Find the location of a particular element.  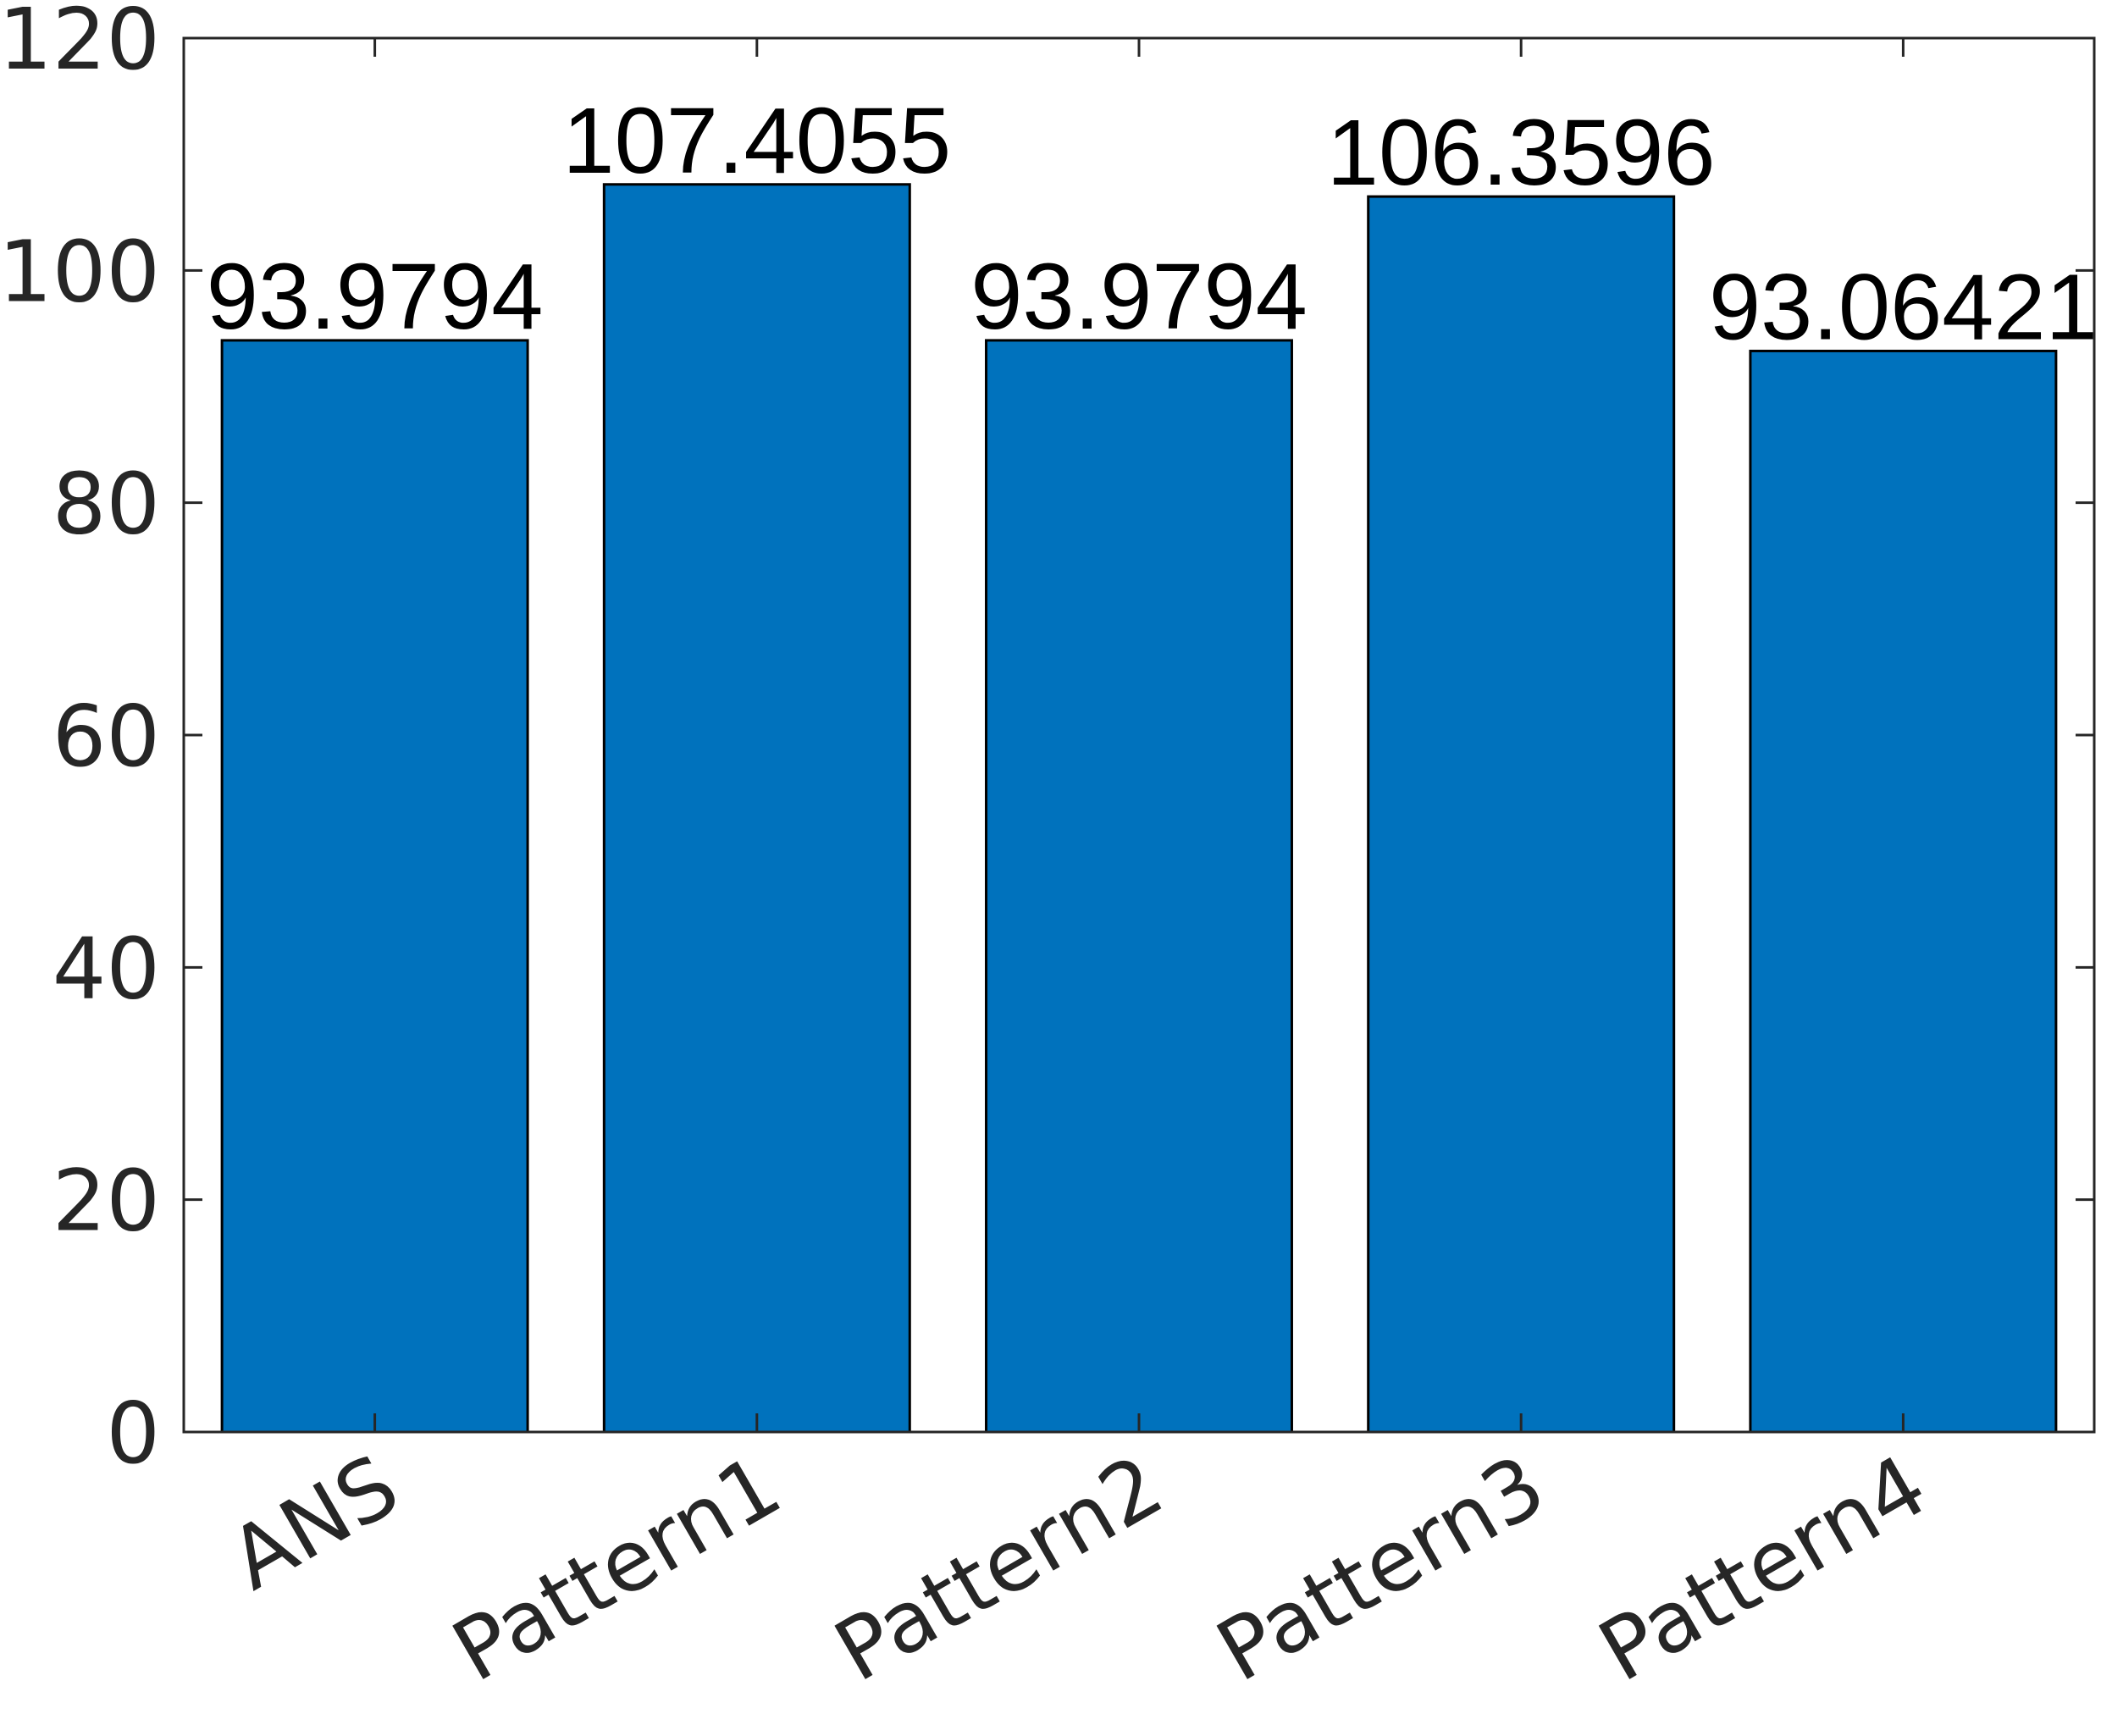

x-tick-label: Pattern1 is located at coordinates (617, 1567).